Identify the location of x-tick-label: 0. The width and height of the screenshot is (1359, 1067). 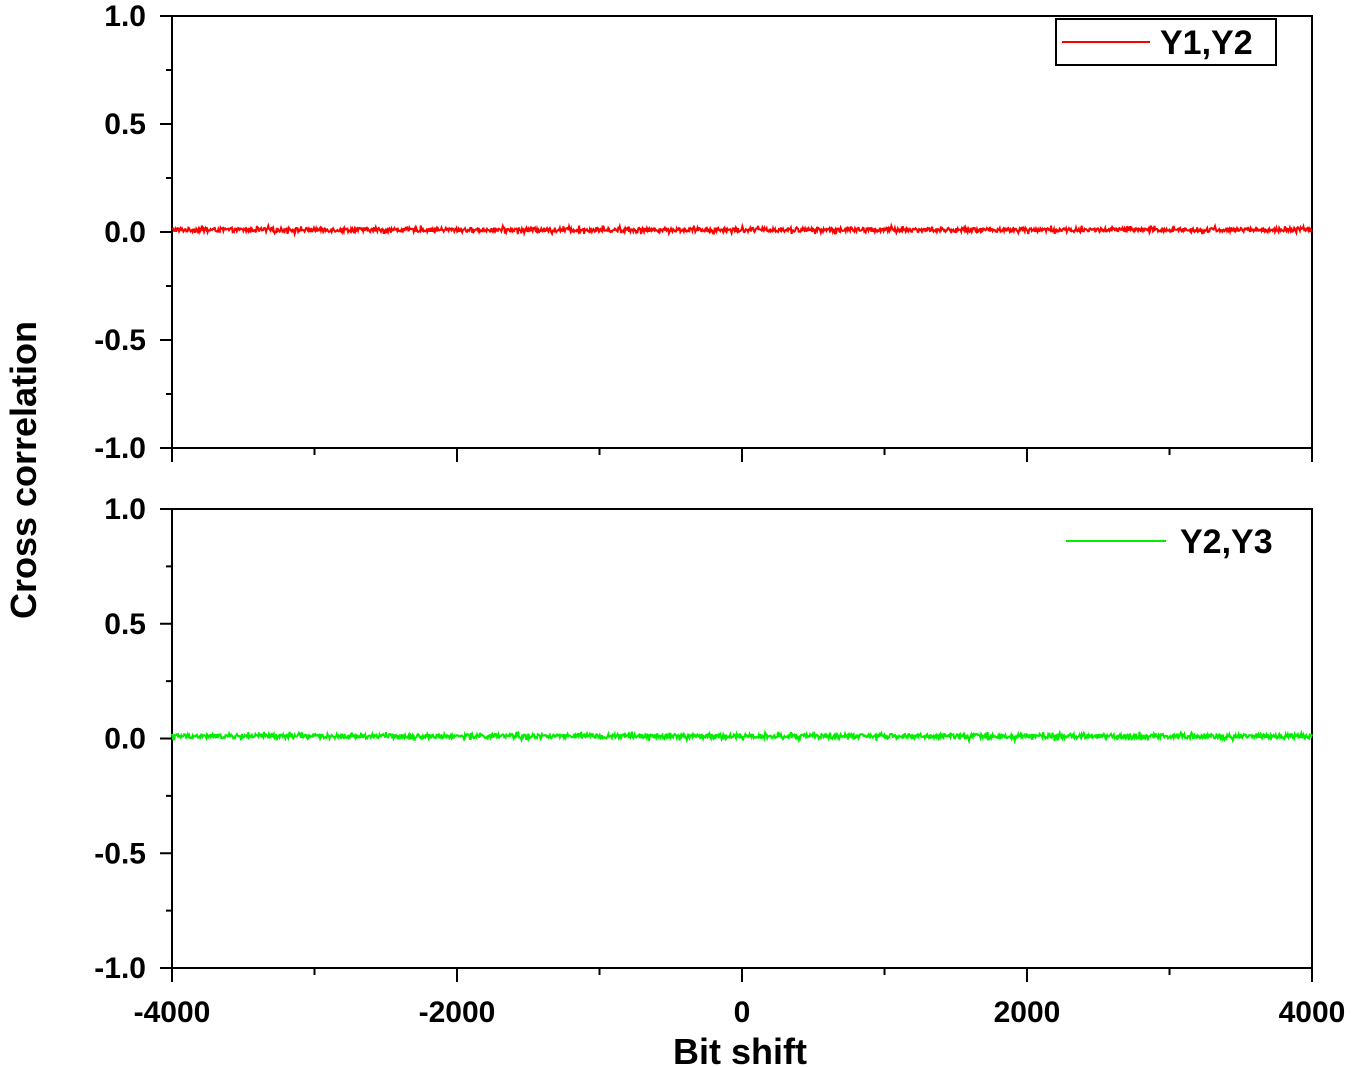
(742, 1012).